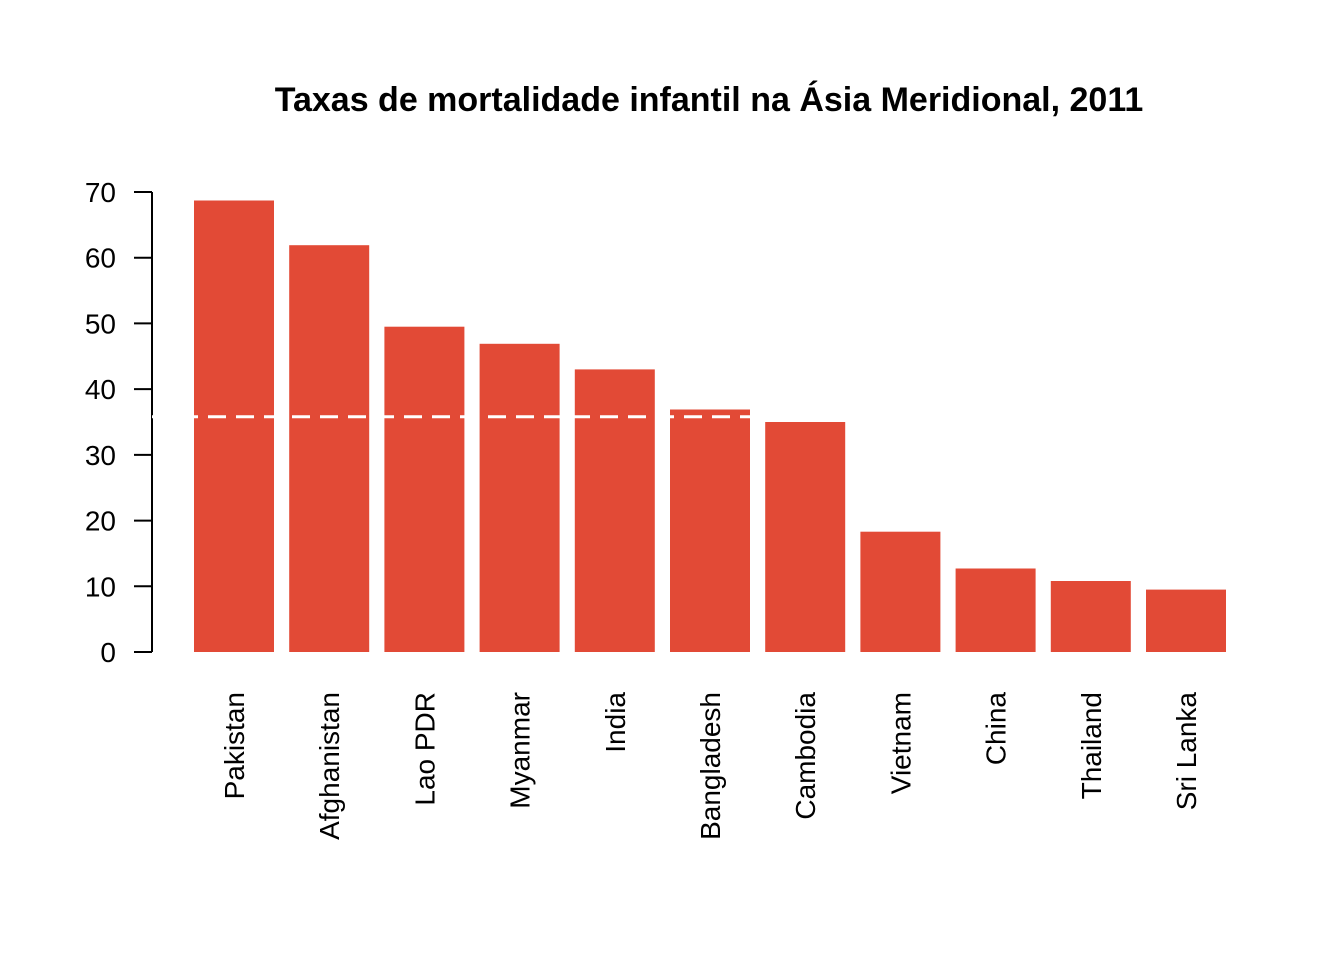  I want to click on x-tick-label: India, so click(615, 722).